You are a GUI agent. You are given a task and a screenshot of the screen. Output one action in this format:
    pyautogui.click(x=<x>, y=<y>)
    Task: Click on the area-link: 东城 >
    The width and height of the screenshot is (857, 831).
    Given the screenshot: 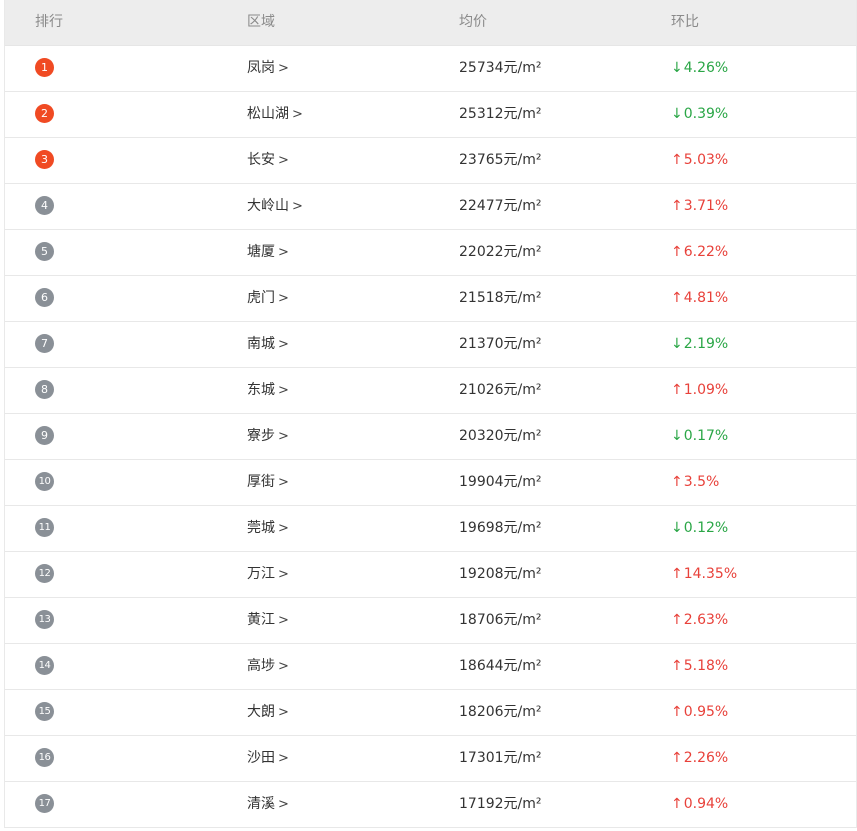 What is the action you would take?
    pyautogui.click(x=268, y=390)
    